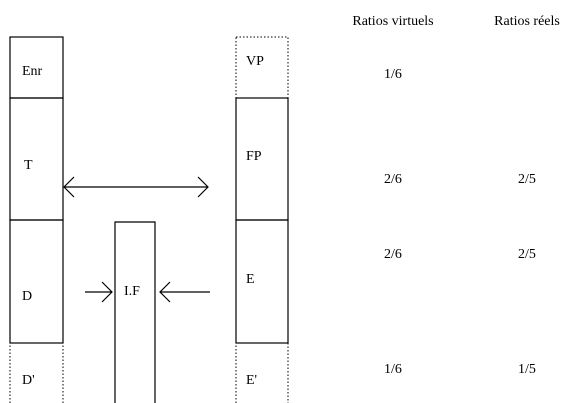 This screenshot has height=403, width=577. I want to click on box-e-prime, so click(262, 372).